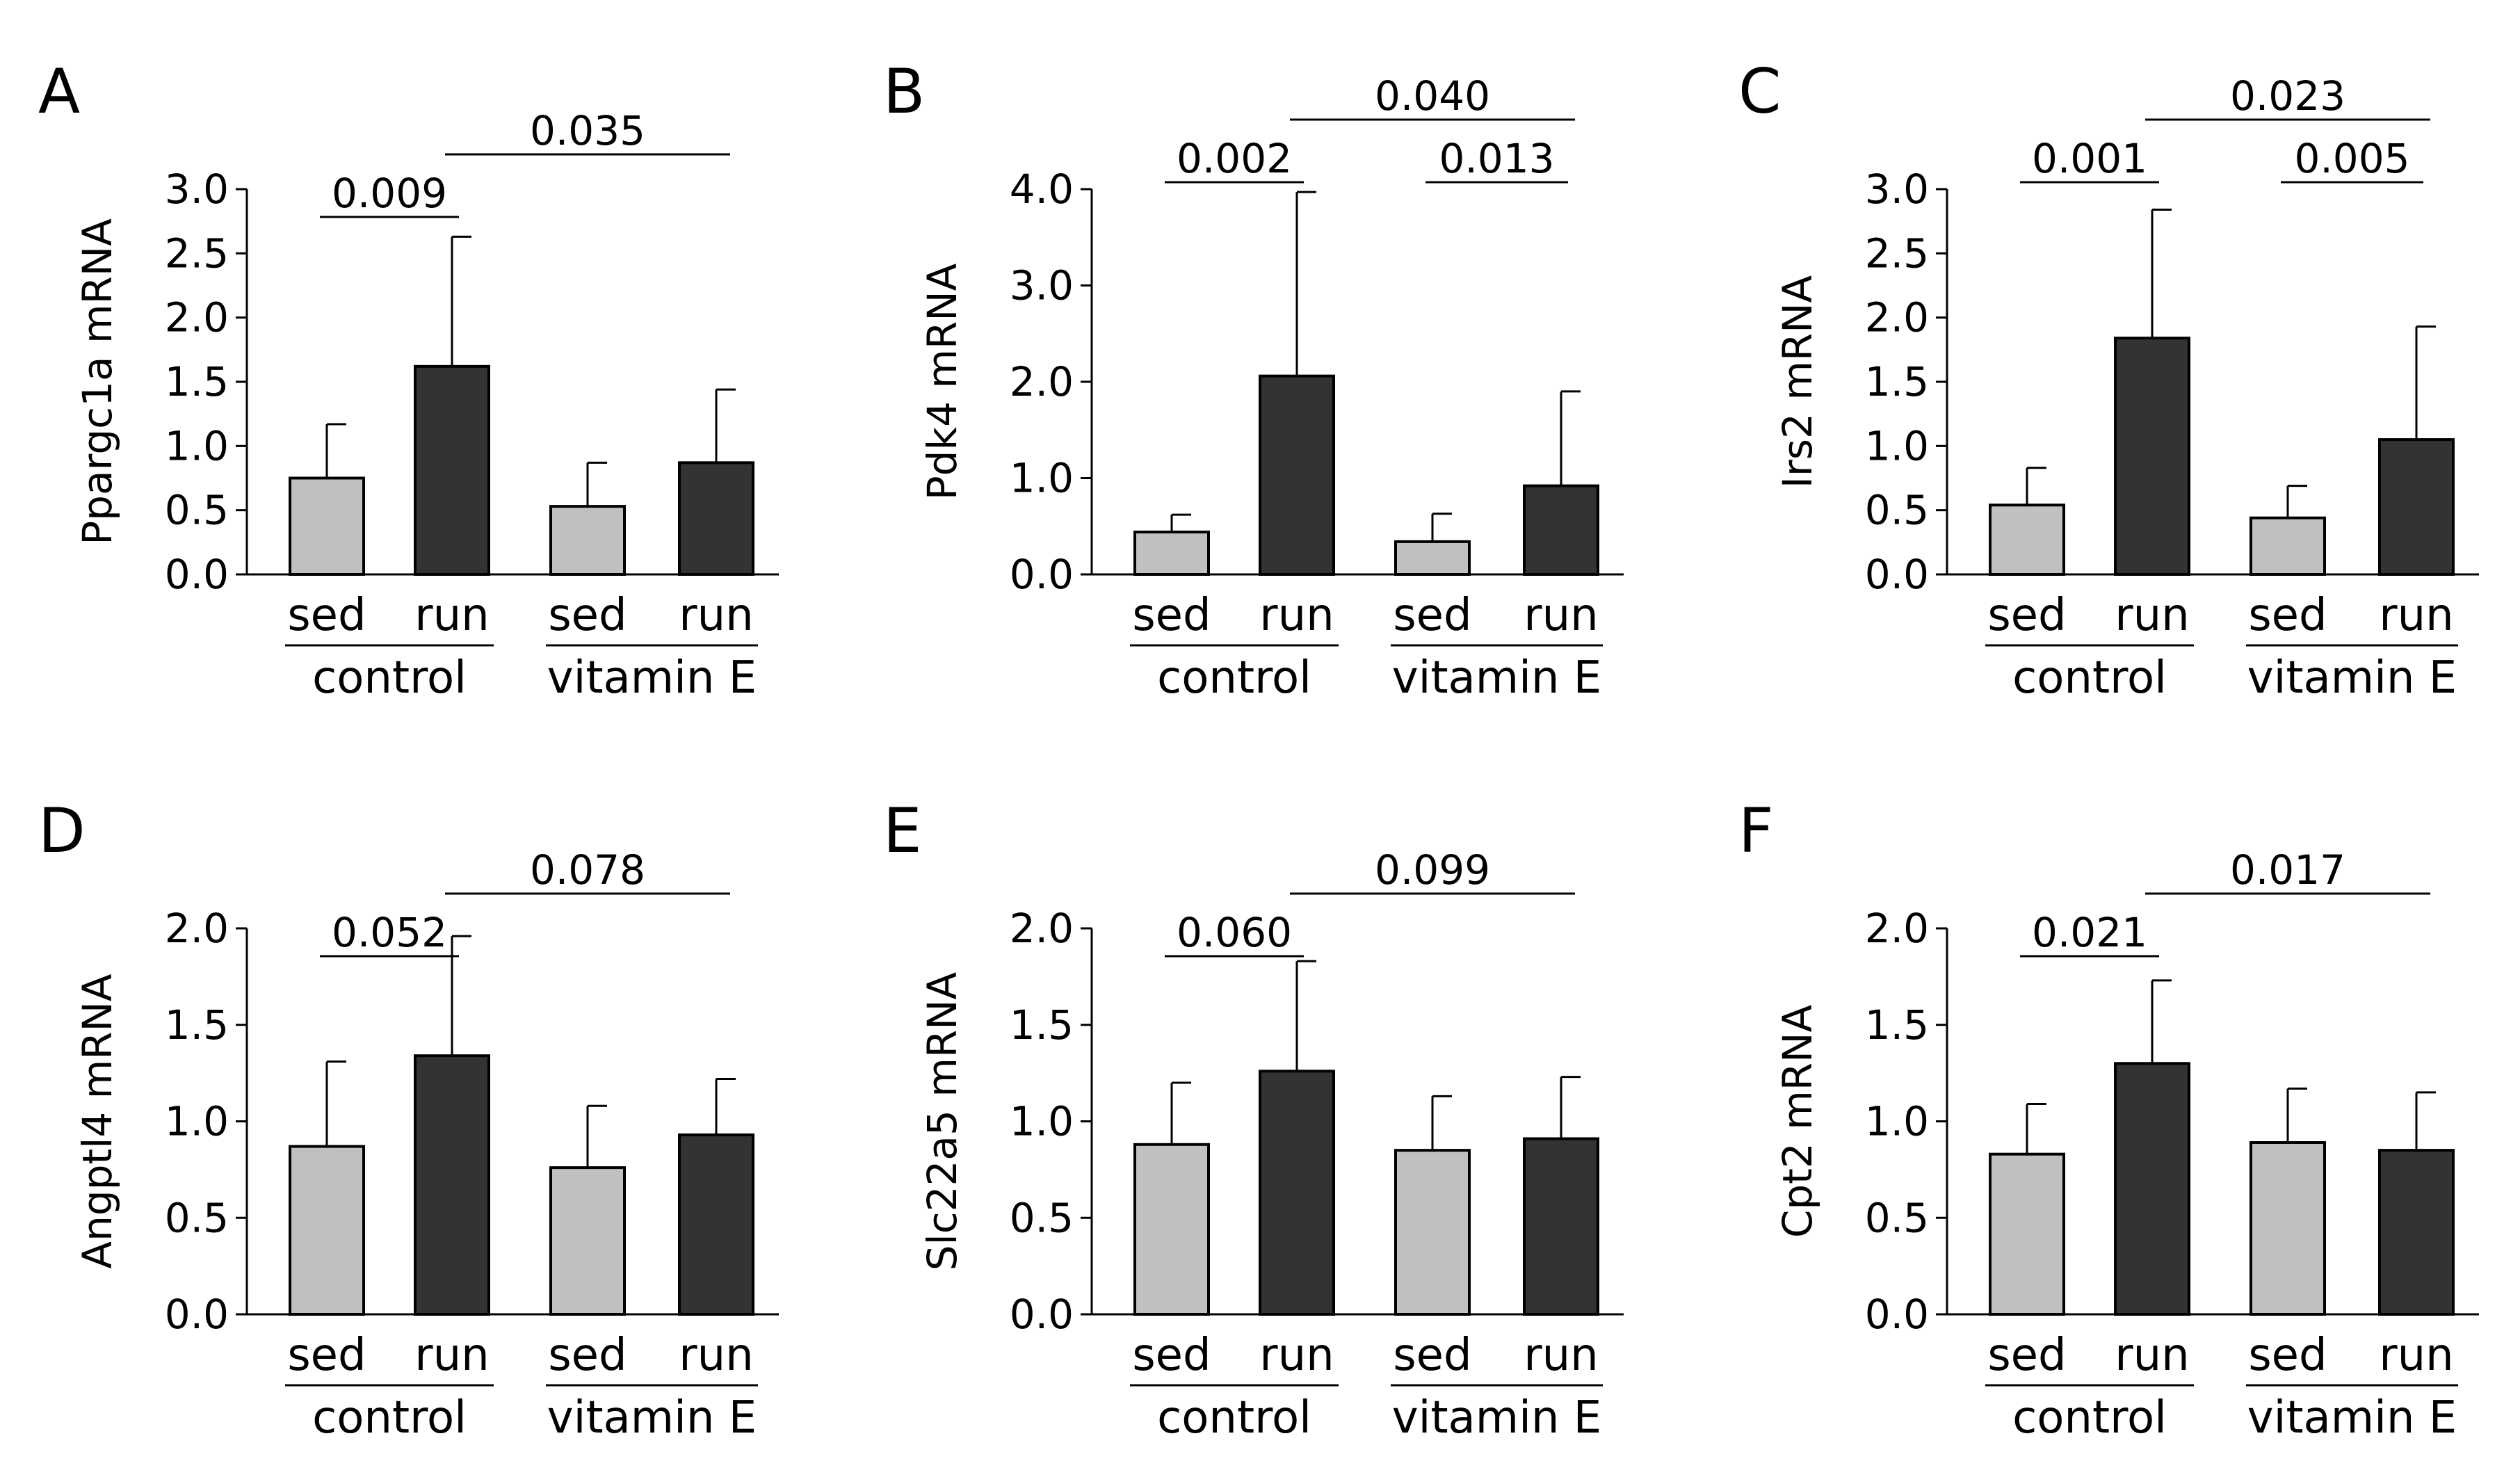 This screenshot has height=1468, width=2520. Describe the element at coordinates (97, 1121) in the screenshot. I see `y-axis-label: Angptl4 mRNA` at that location.